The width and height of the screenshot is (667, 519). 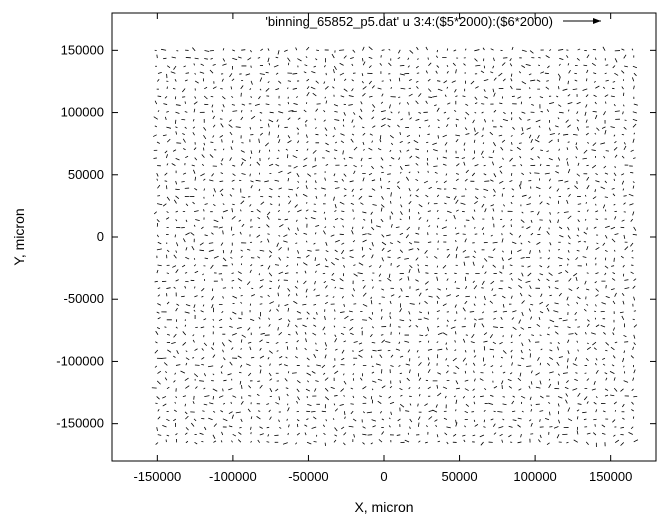 I want to click on y-tick-label: 50000, so click(x=86, y=174).